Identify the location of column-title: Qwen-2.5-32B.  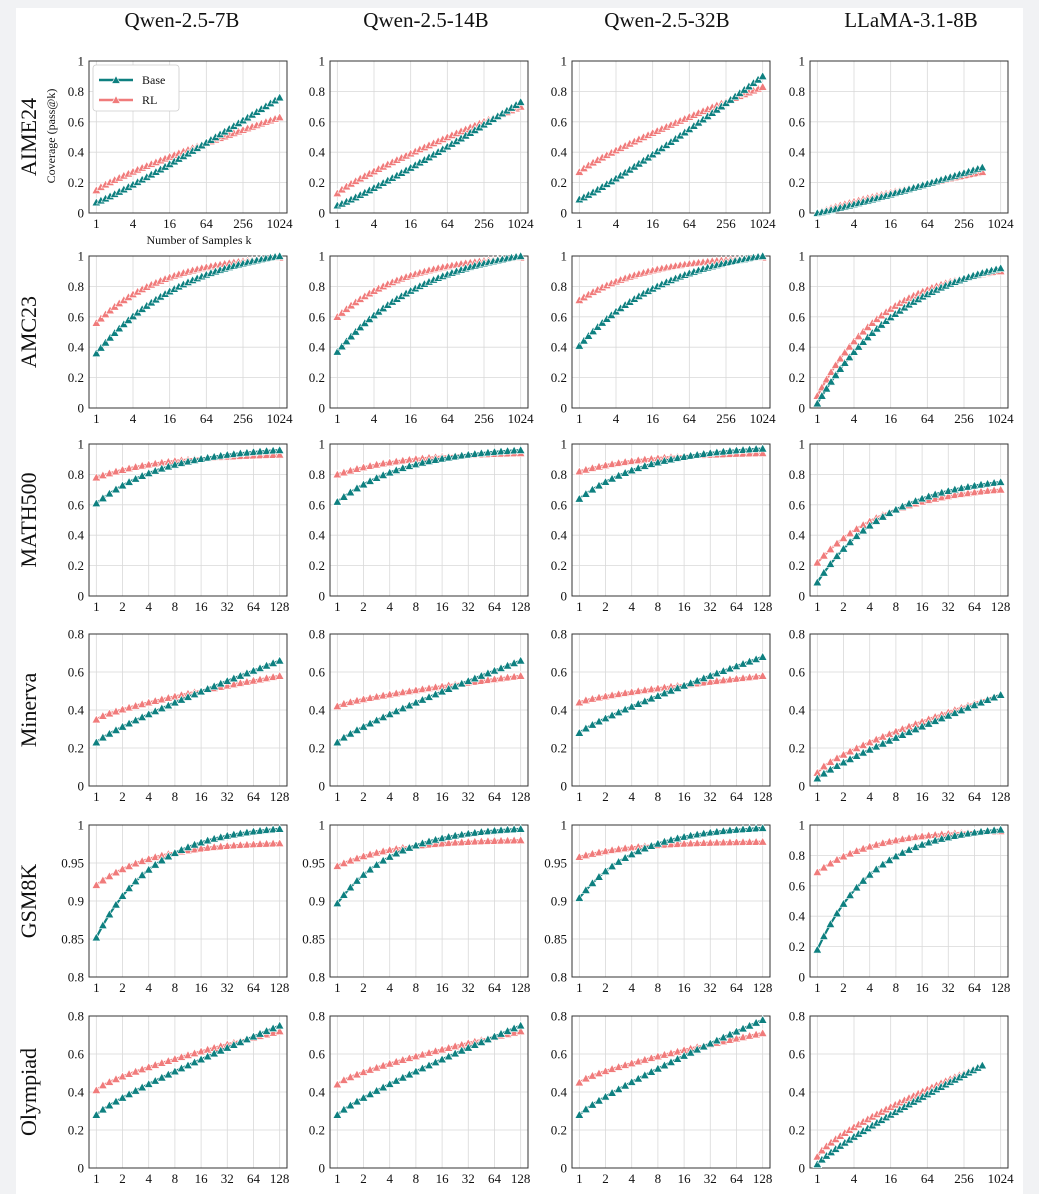
(666, 20).